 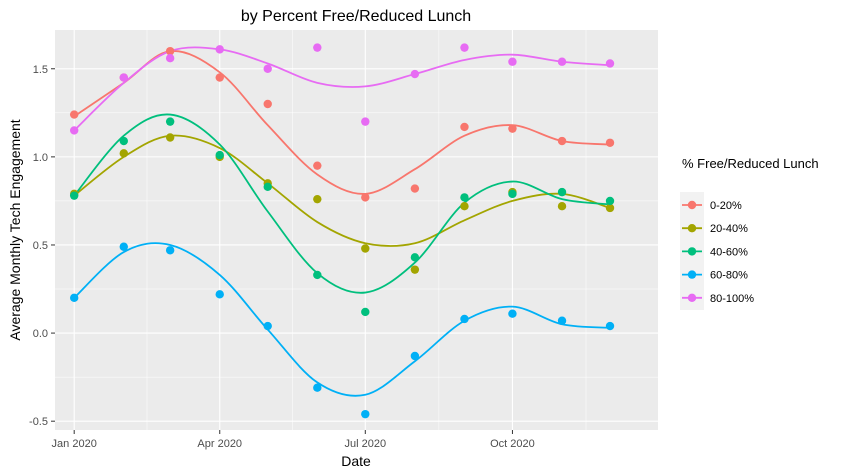 I want to click on x-axis: Jan 2020 Apr 2020 Jul 2020 Oct 2020, so click(x=293, y=440).